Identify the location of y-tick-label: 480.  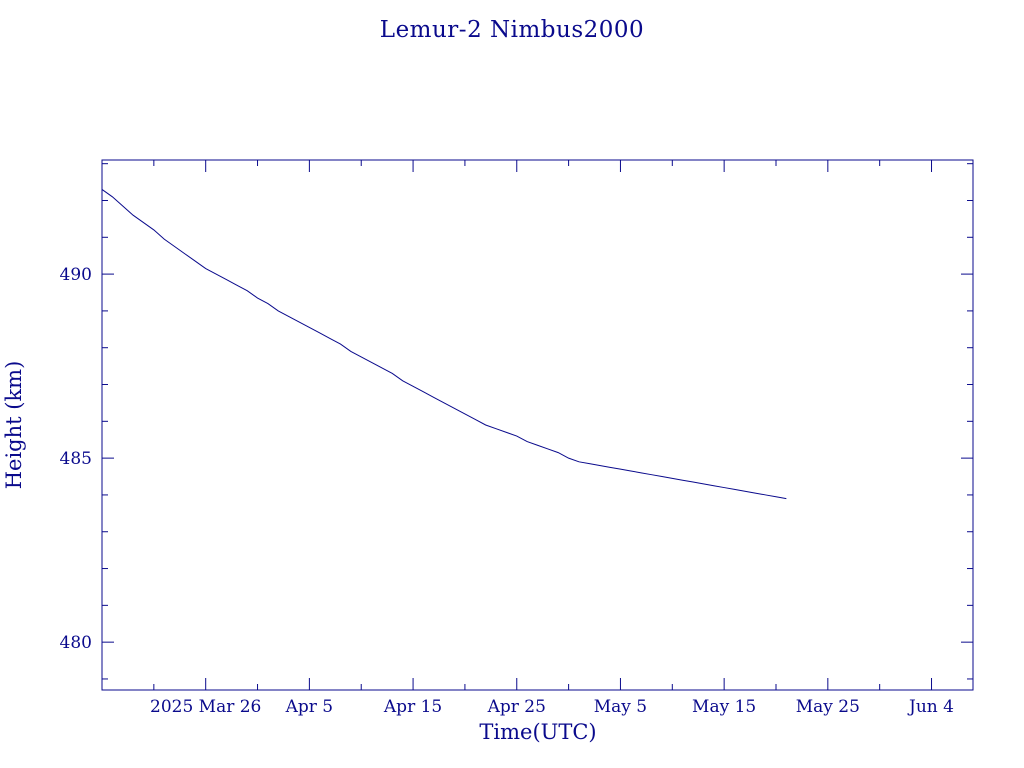
(76, 643).